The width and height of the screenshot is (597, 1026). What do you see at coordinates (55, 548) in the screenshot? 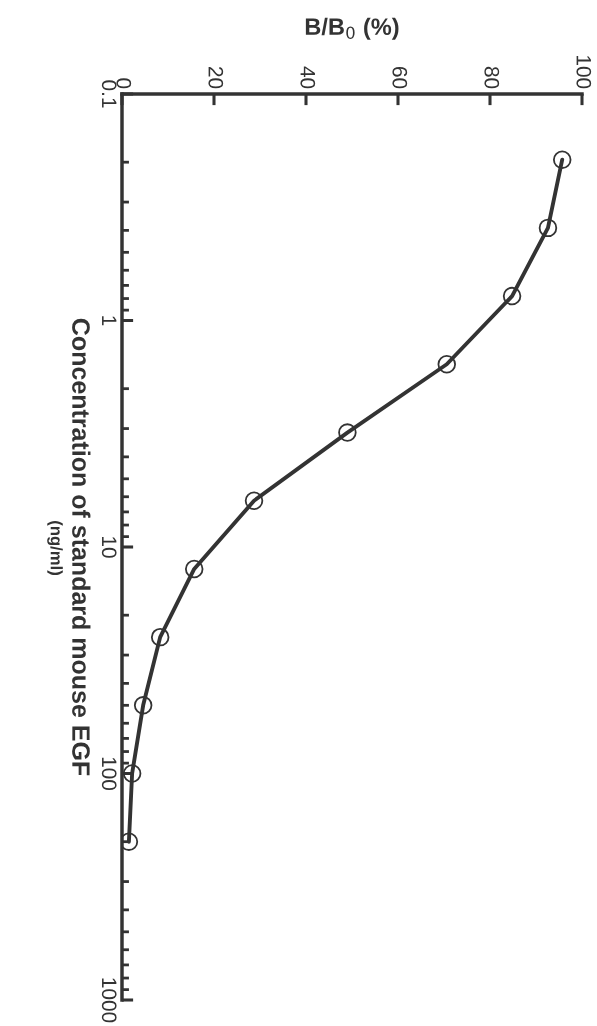
I see `text: (ng/ml)` at bounding box center [55, 548].